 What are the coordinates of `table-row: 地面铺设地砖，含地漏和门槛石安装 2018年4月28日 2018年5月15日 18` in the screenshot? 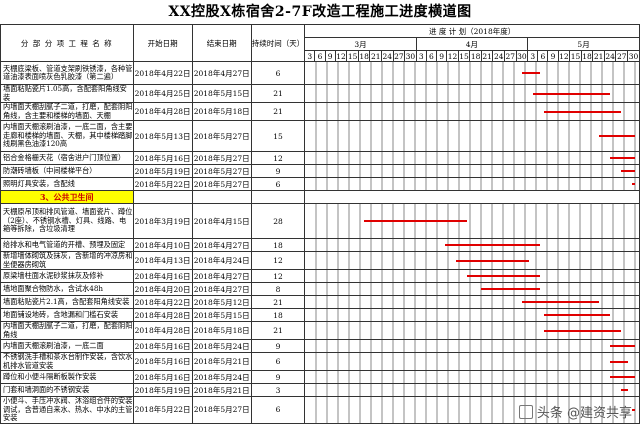 It's located at (320, 315).